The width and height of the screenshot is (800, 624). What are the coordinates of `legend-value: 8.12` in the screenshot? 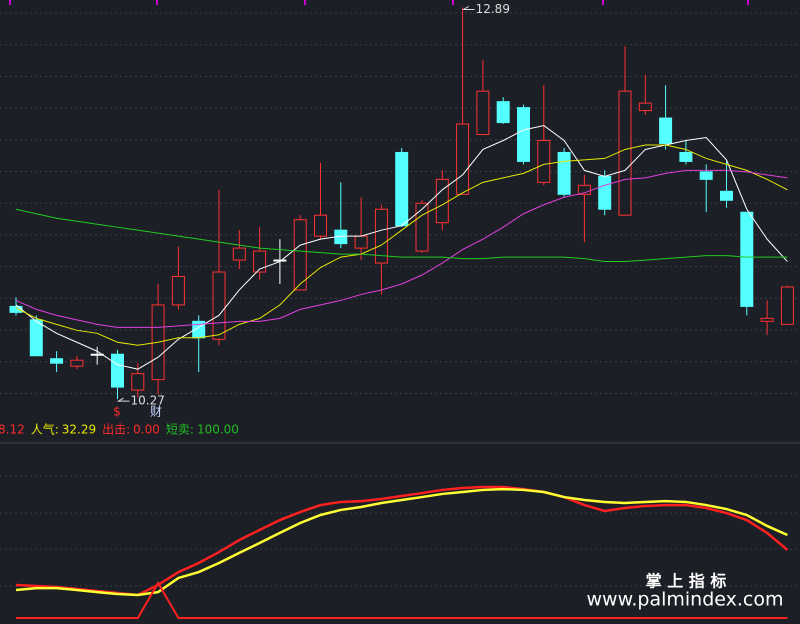 It's located at (12, 430).